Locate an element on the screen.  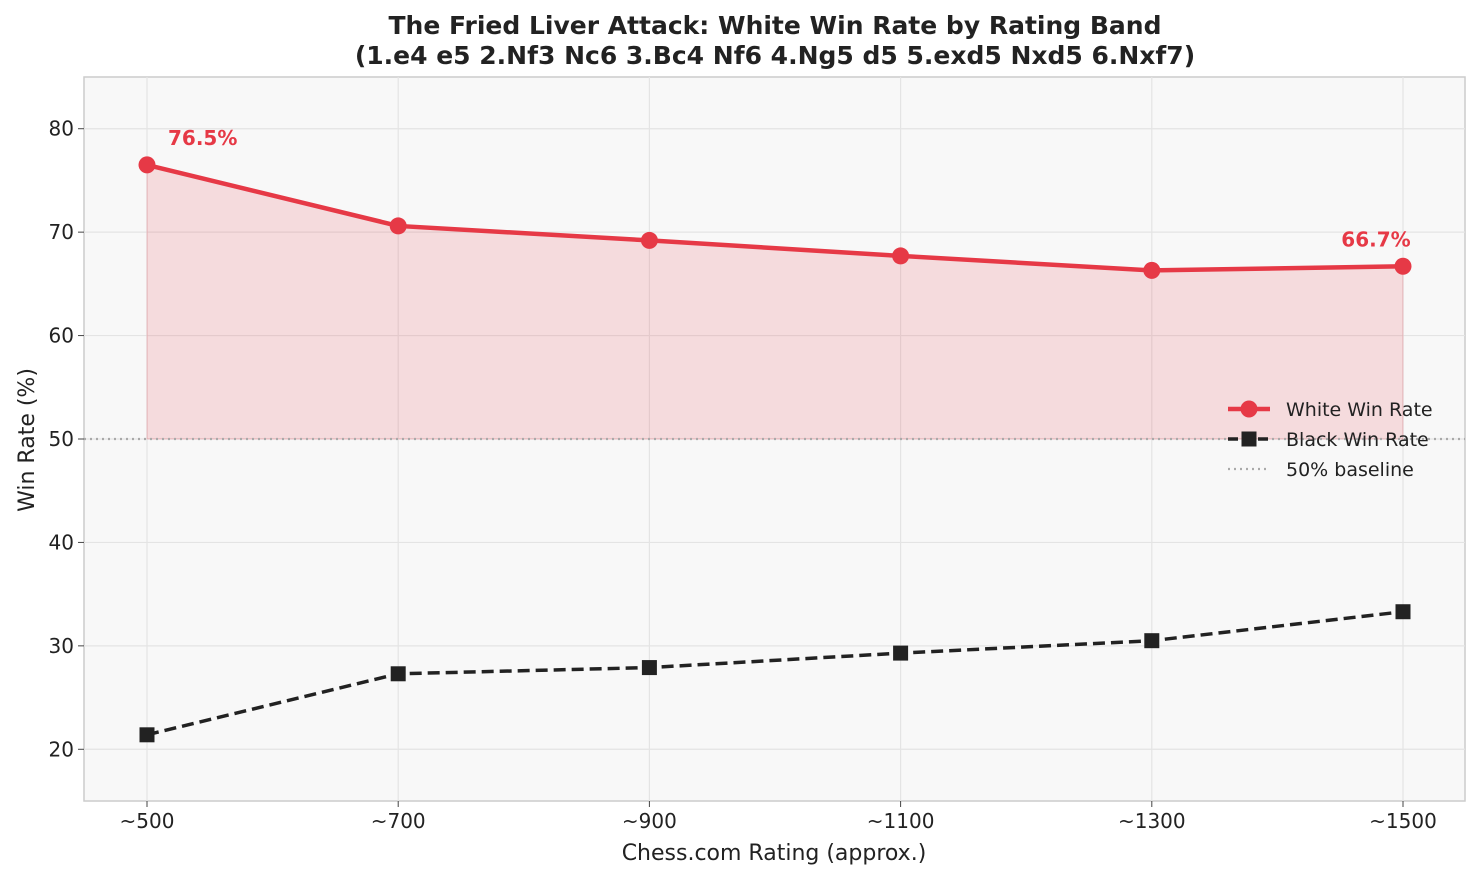
annotations-layer: 76.5% 66.7% is located at coordinates (789, 188).